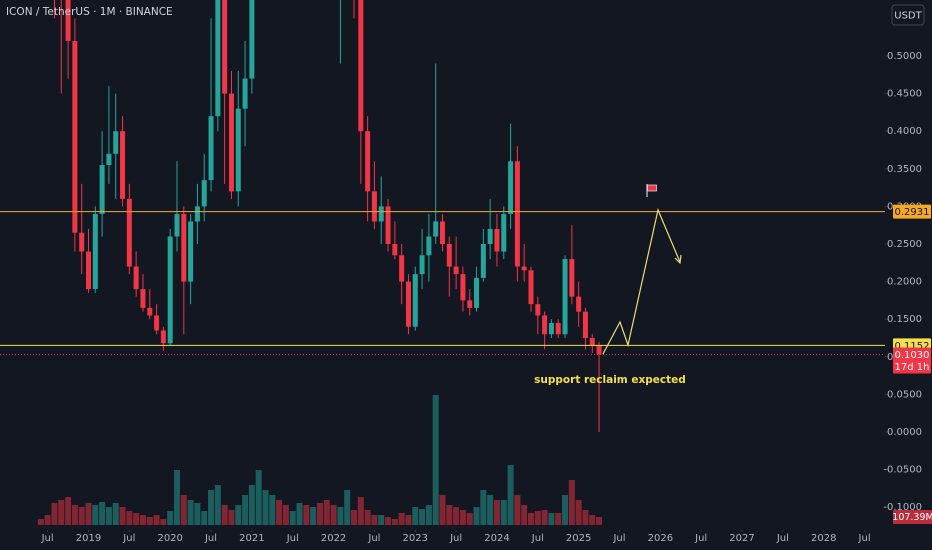 The width and height of the screenshot is (932, 550). Describe the element at coordinates (333, 538) in the screenshot. I see `x-tick-label: 2022` at that location.